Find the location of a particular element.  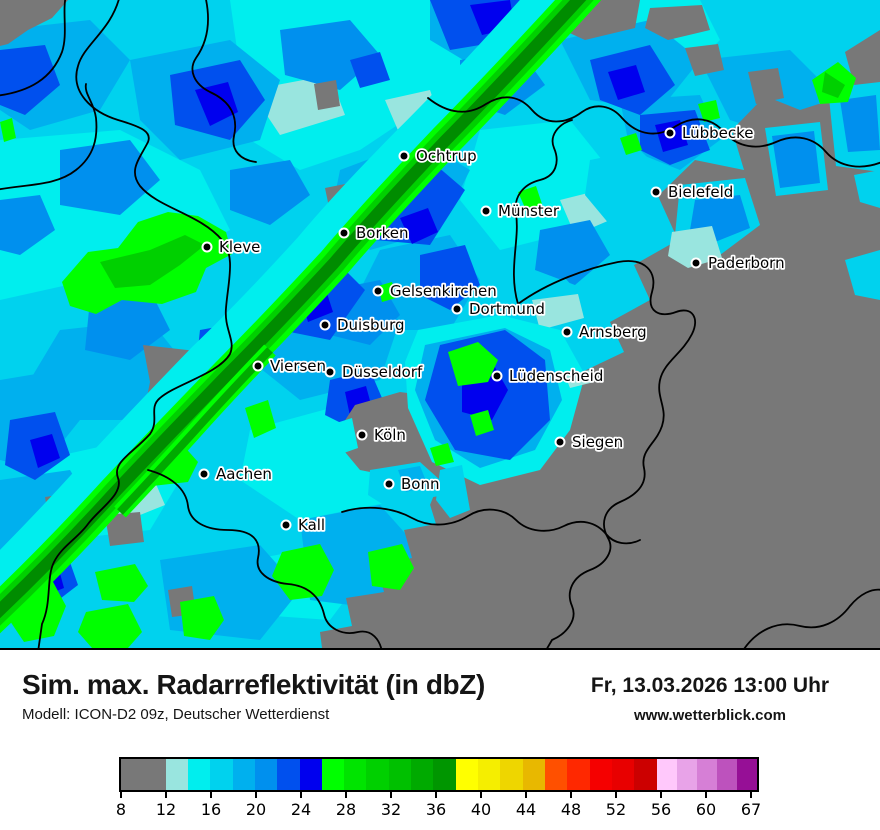

city-marker-aachen: Aachen is located at coordinates (236, 474).